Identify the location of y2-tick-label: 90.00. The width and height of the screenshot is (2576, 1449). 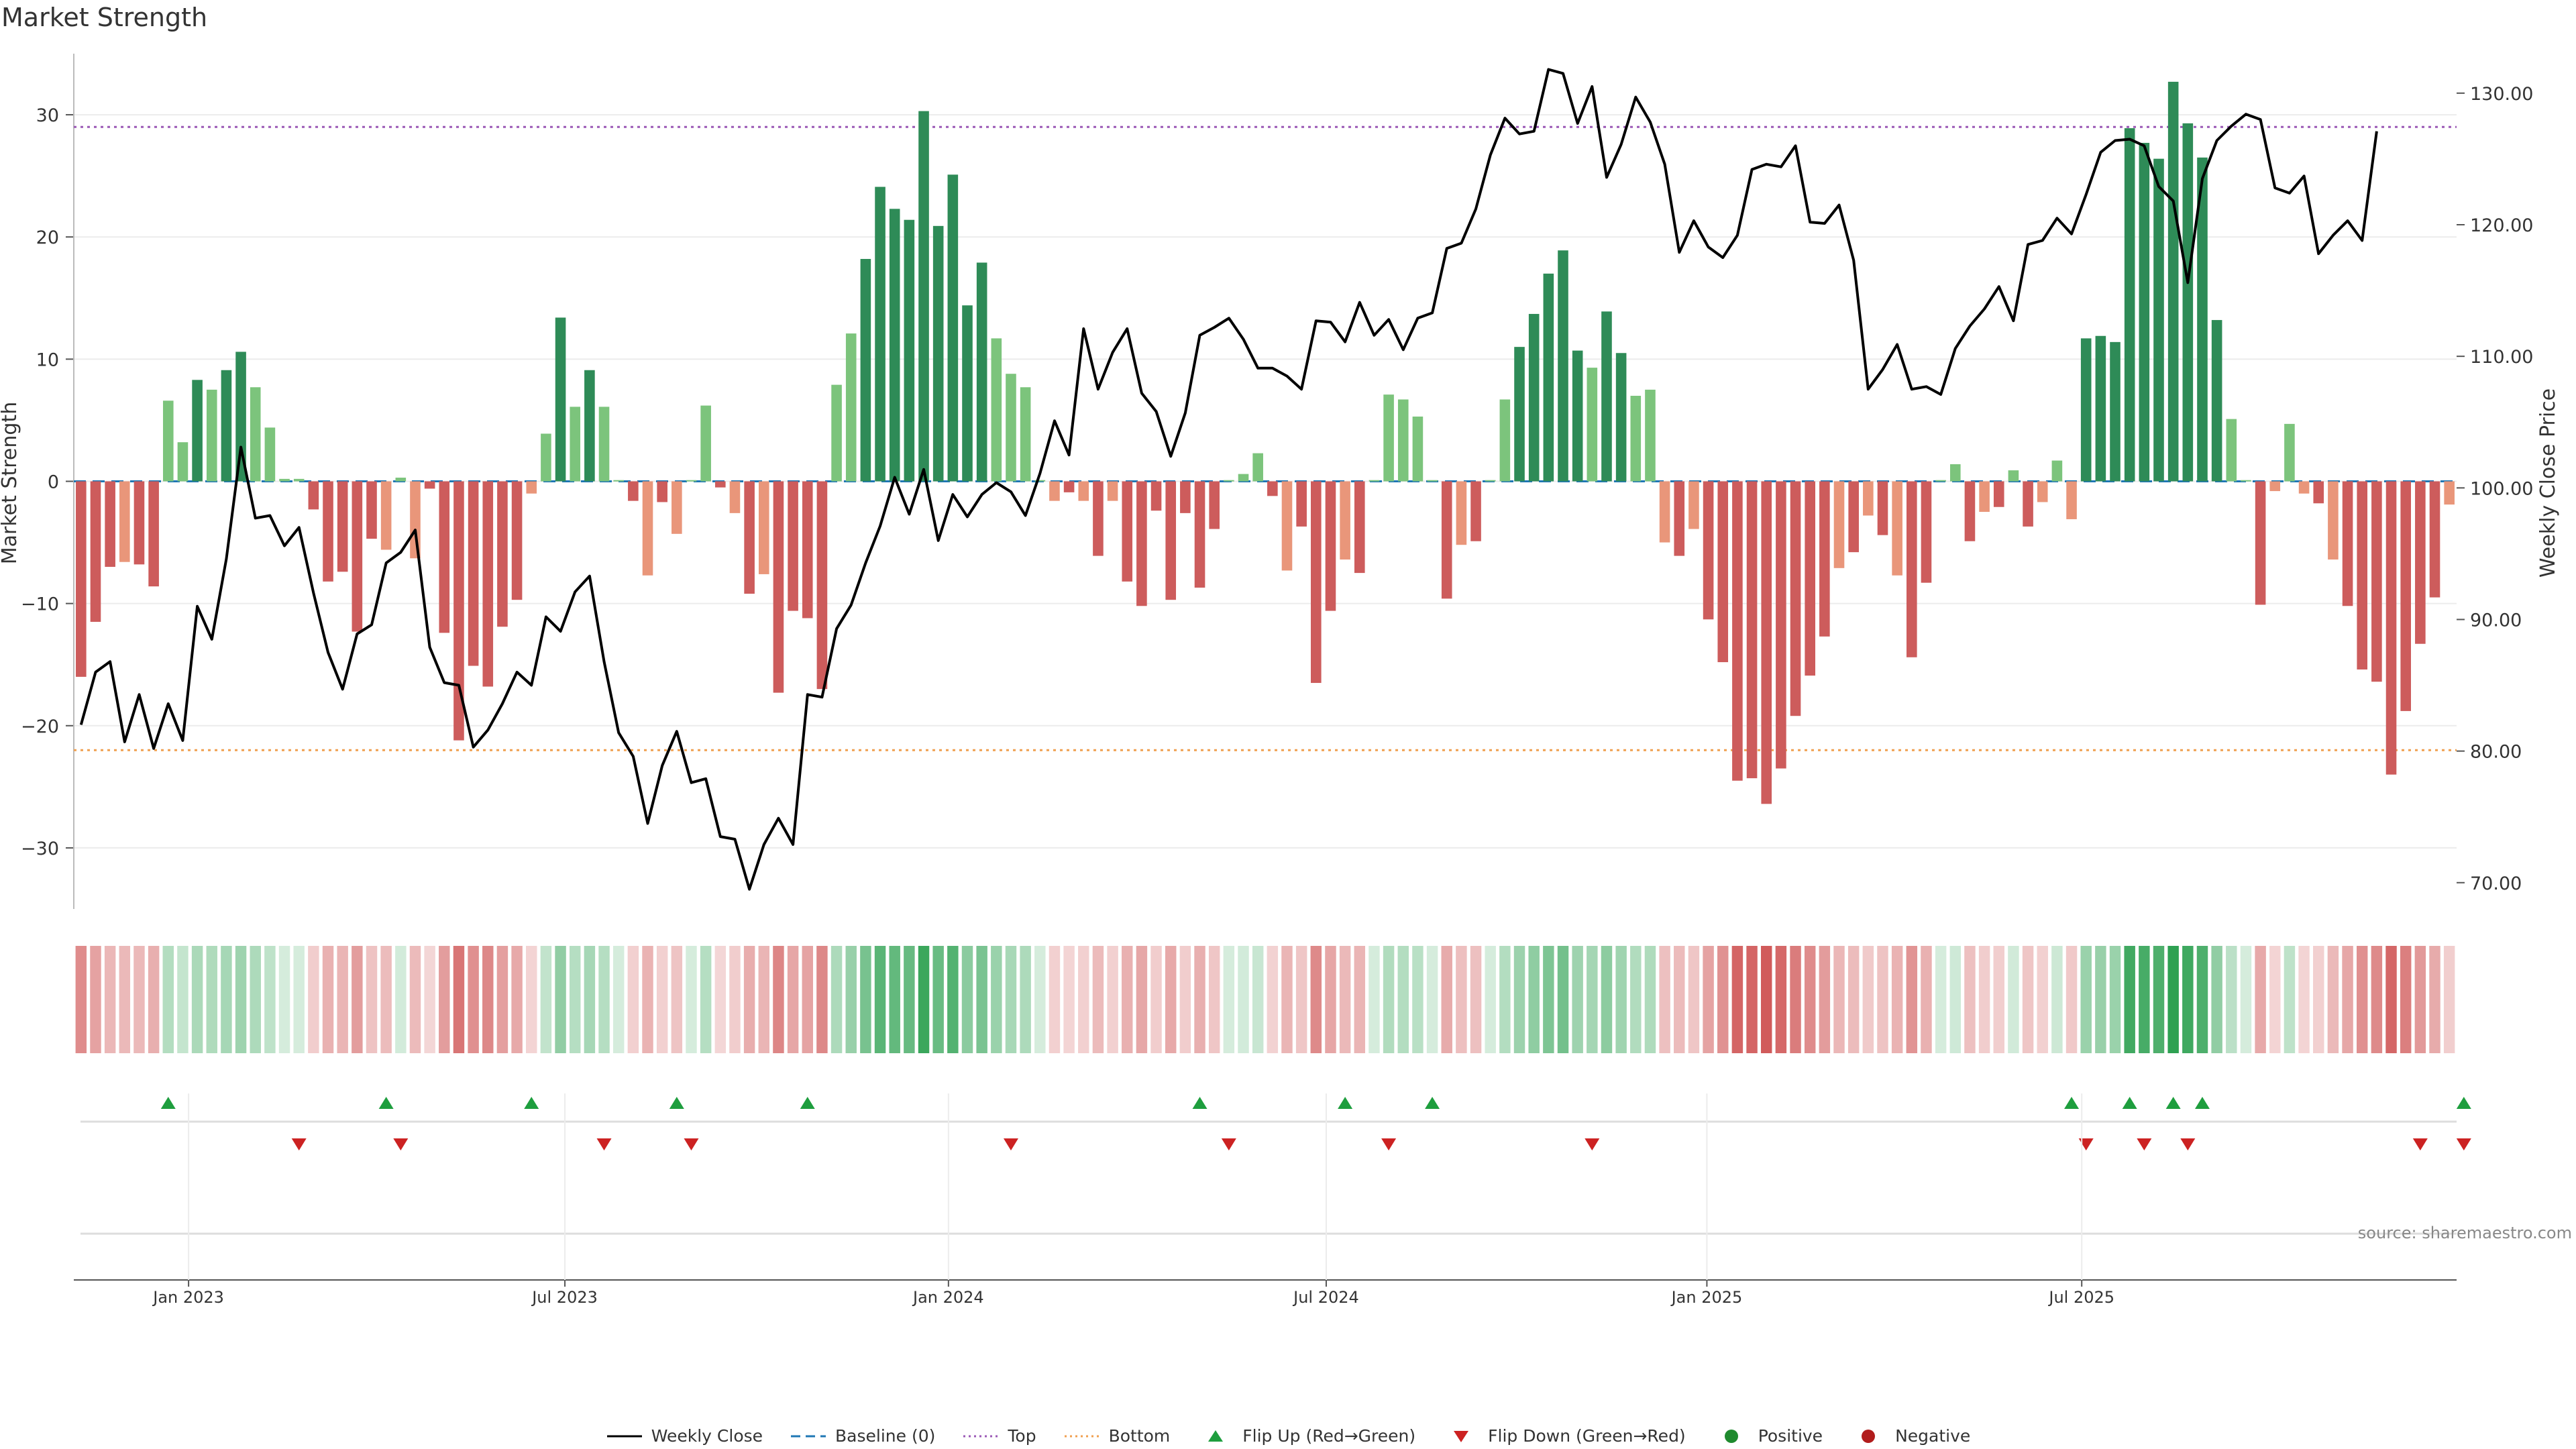
(2496, 620).